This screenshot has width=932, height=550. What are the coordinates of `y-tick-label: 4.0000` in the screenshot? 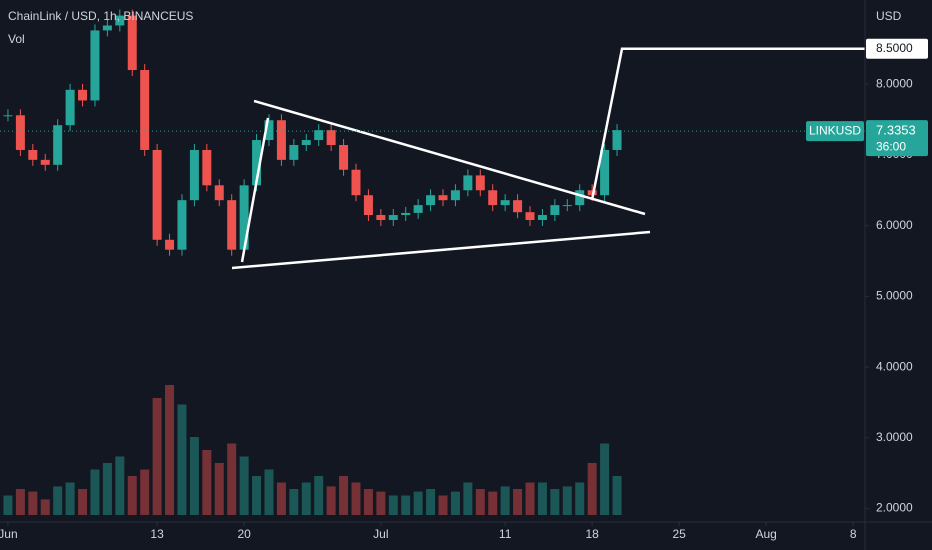 It's located at (894, 366).